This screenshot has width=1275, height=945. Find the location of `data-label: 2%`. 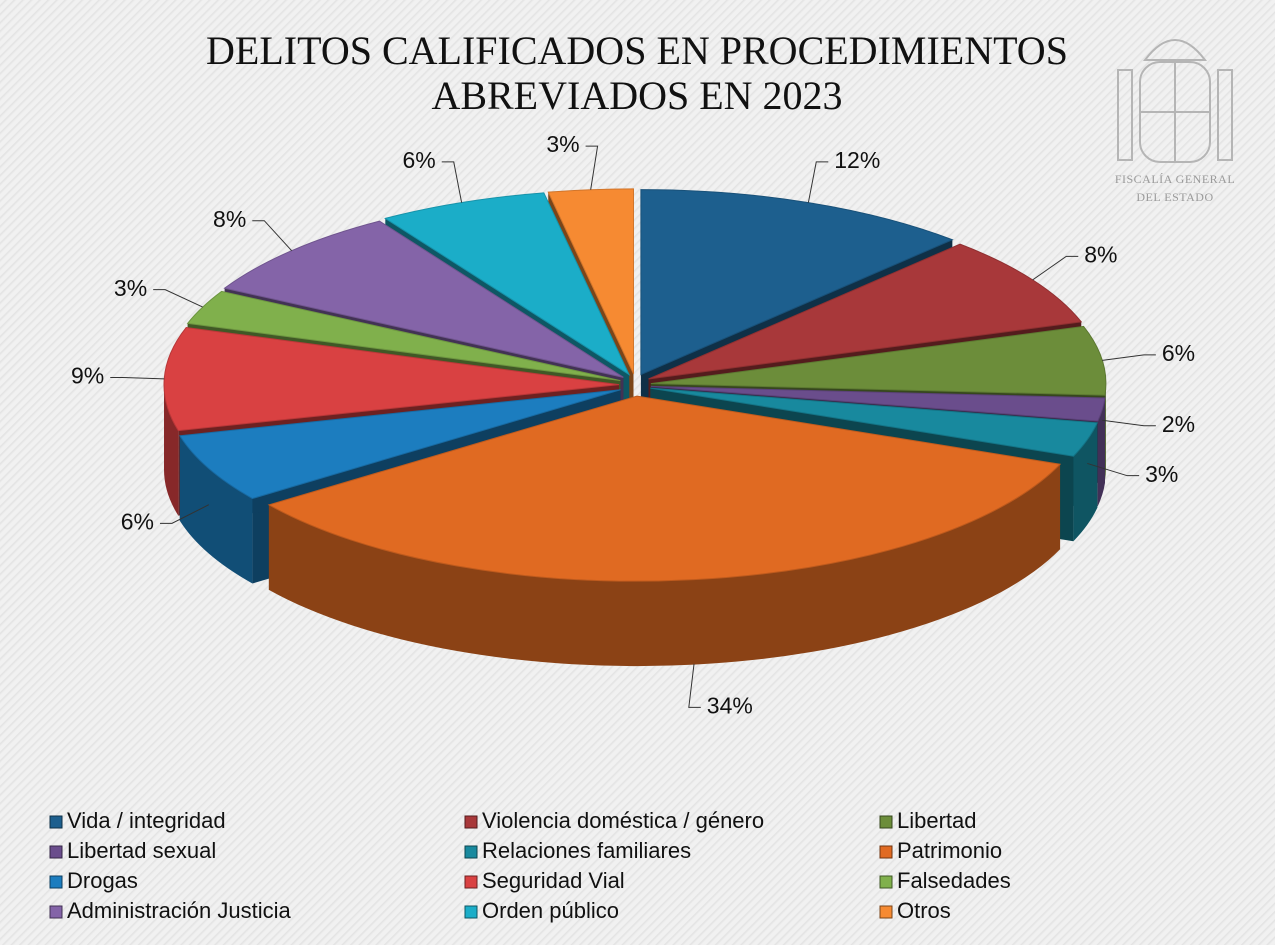

data-label: 2% is located at coordinates (1178, 424).